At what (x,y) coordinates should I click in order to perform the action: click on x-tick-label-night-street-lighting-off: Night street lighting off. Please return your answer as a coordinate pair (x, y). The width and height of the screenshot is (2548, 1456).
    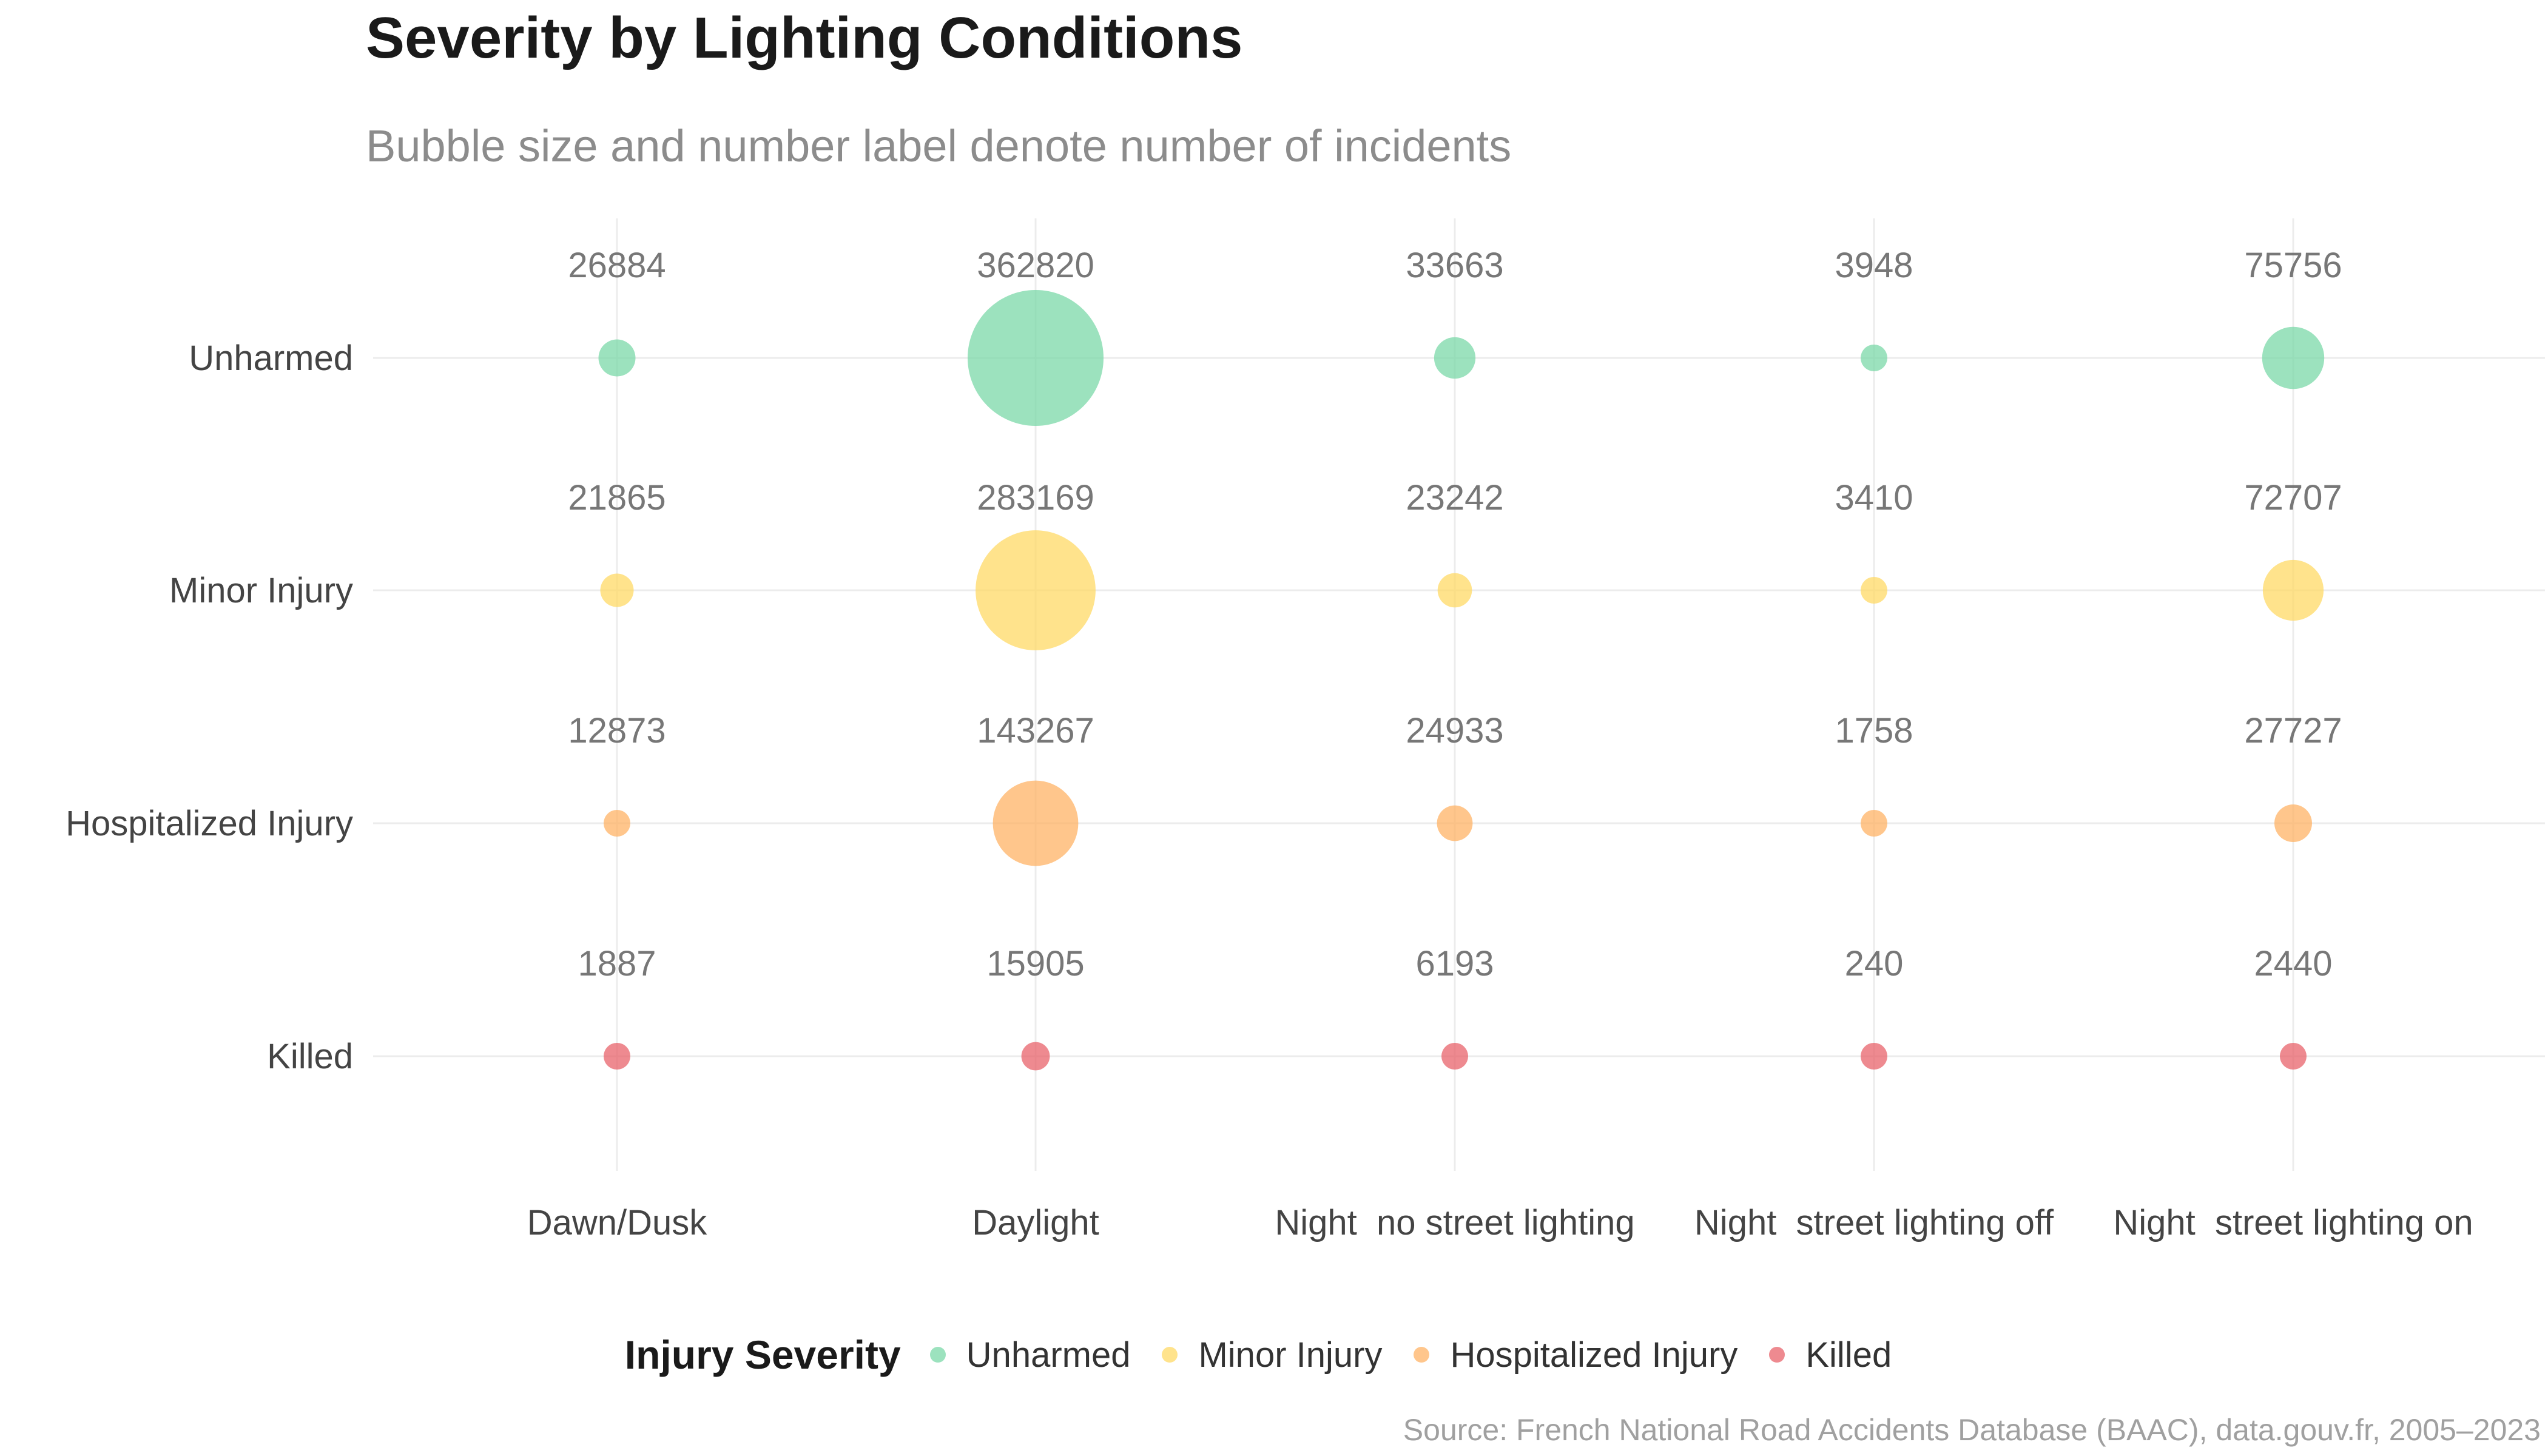
    Looking at the image, I should click on (1874, 1222).